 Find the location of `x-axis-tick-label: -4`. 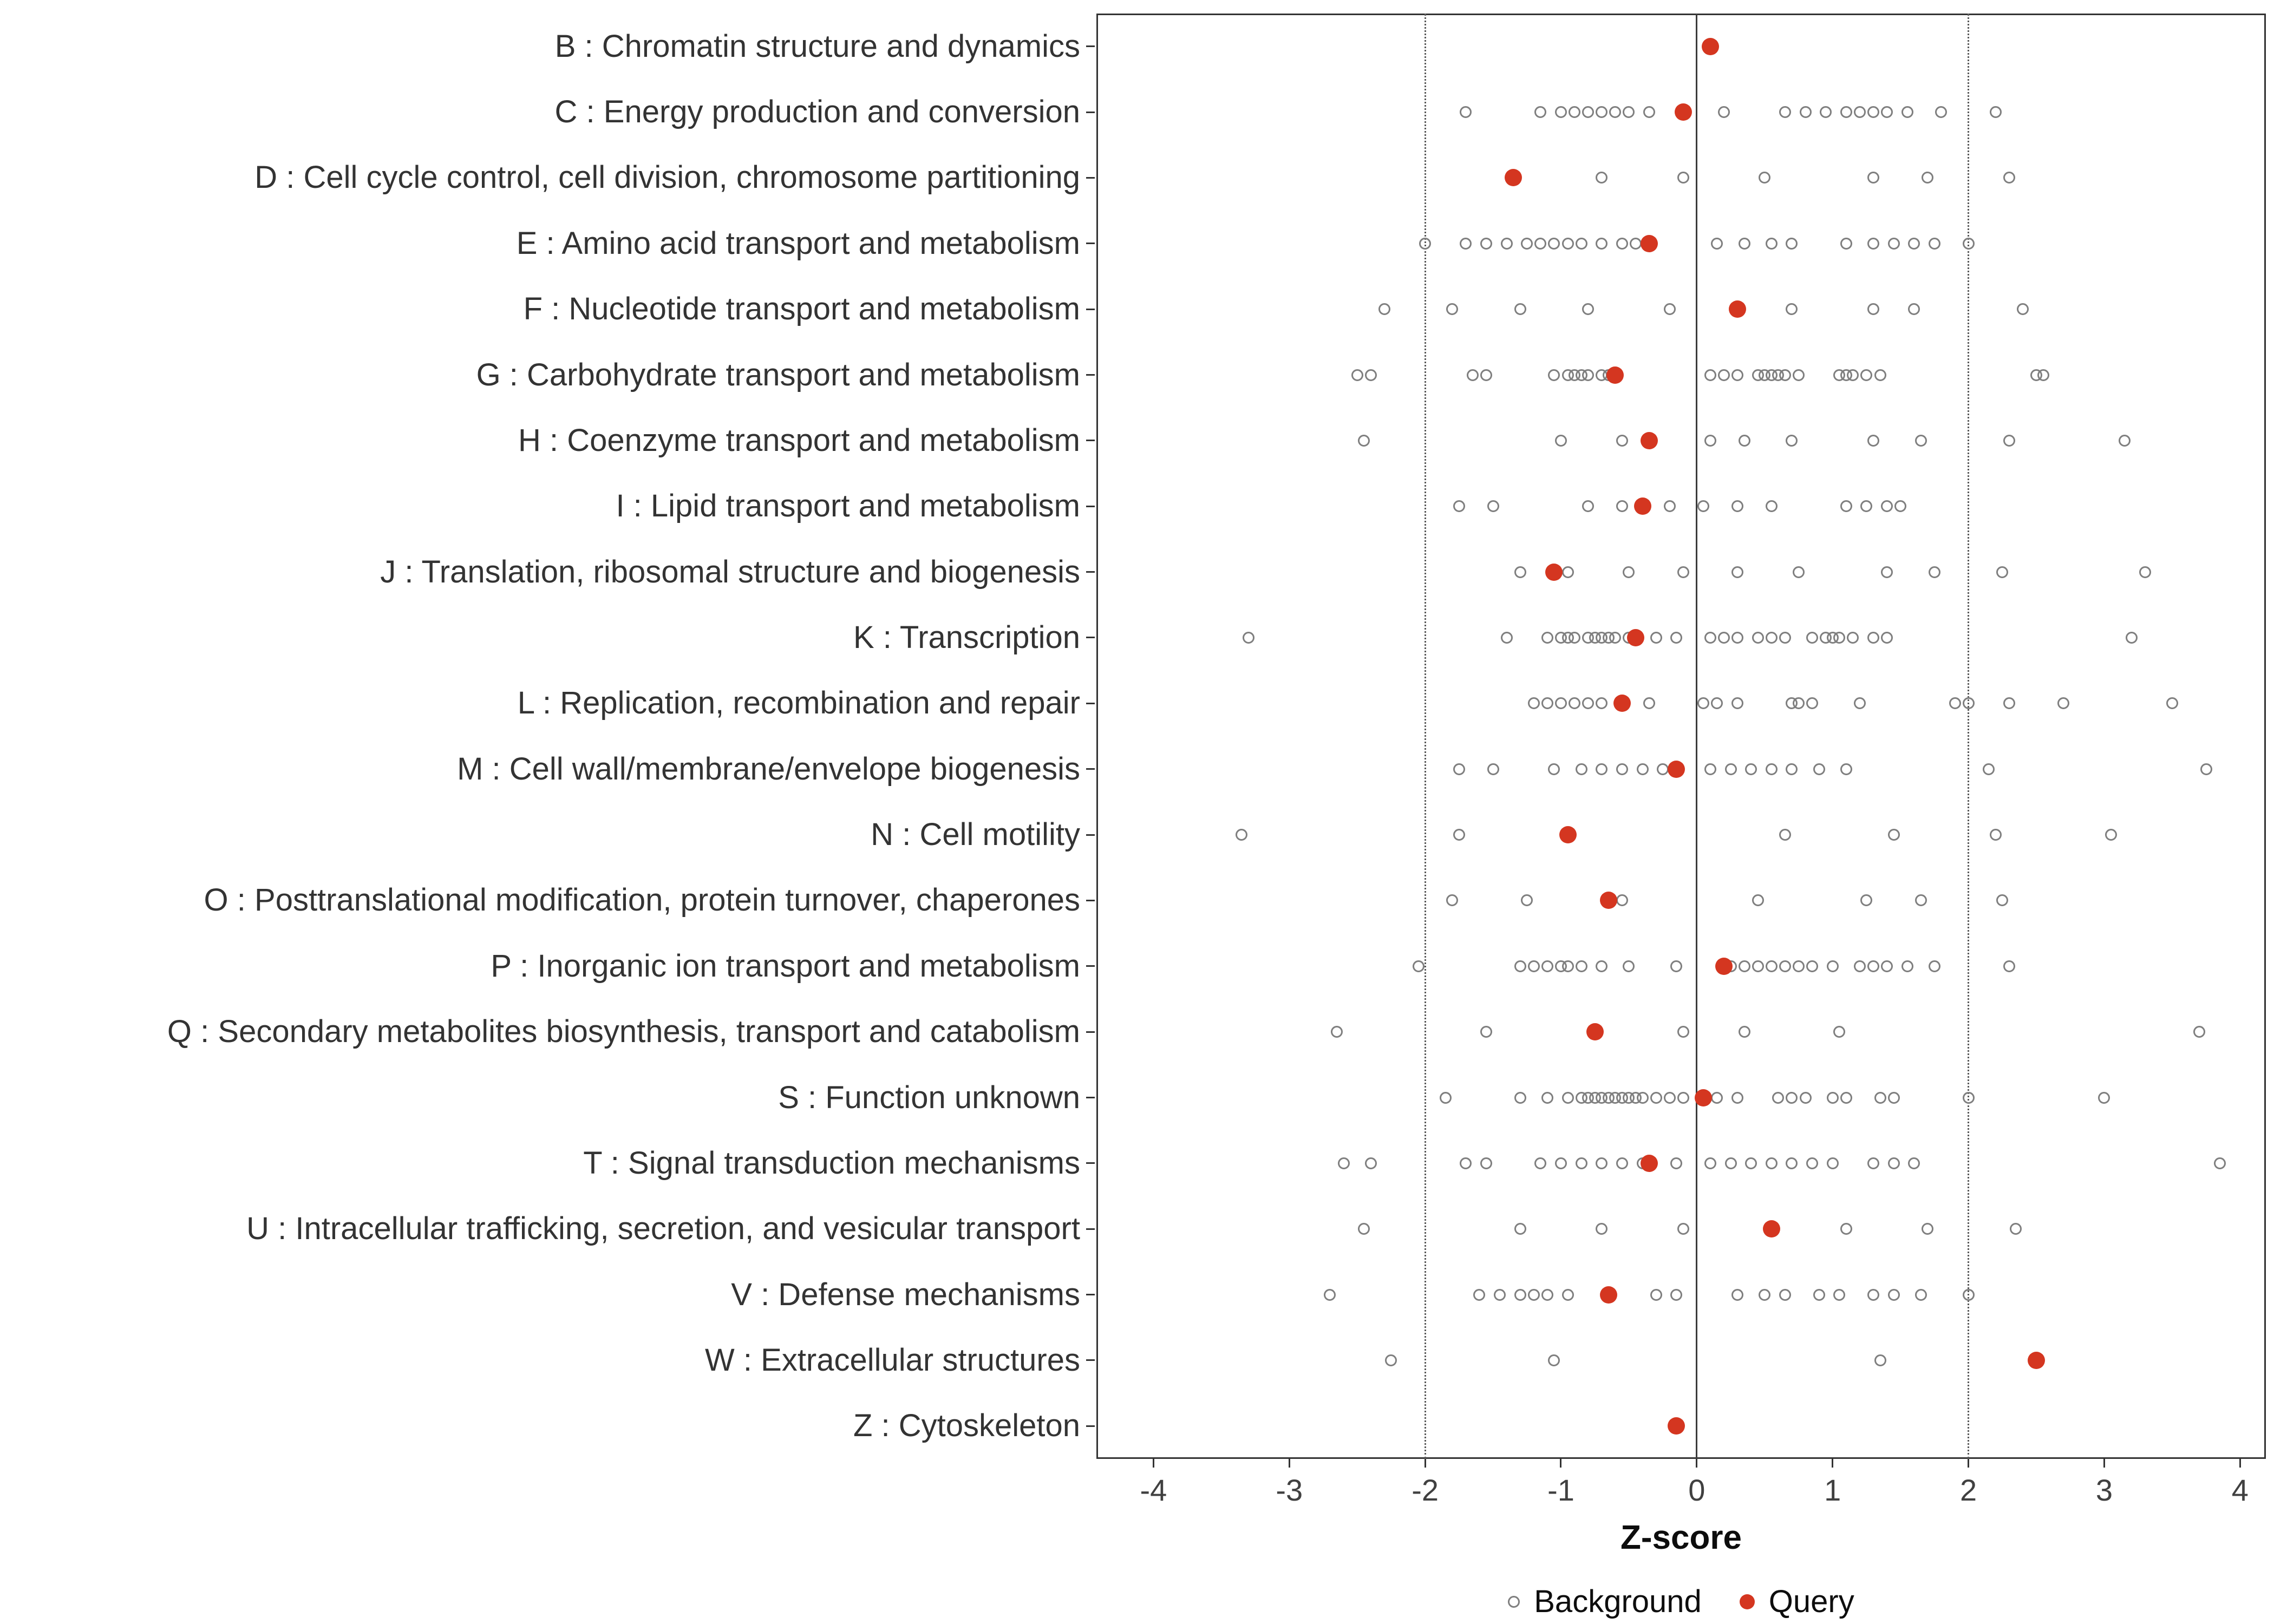

x-axis-tick-label: -4 is located at coordinates (1154, 1490).